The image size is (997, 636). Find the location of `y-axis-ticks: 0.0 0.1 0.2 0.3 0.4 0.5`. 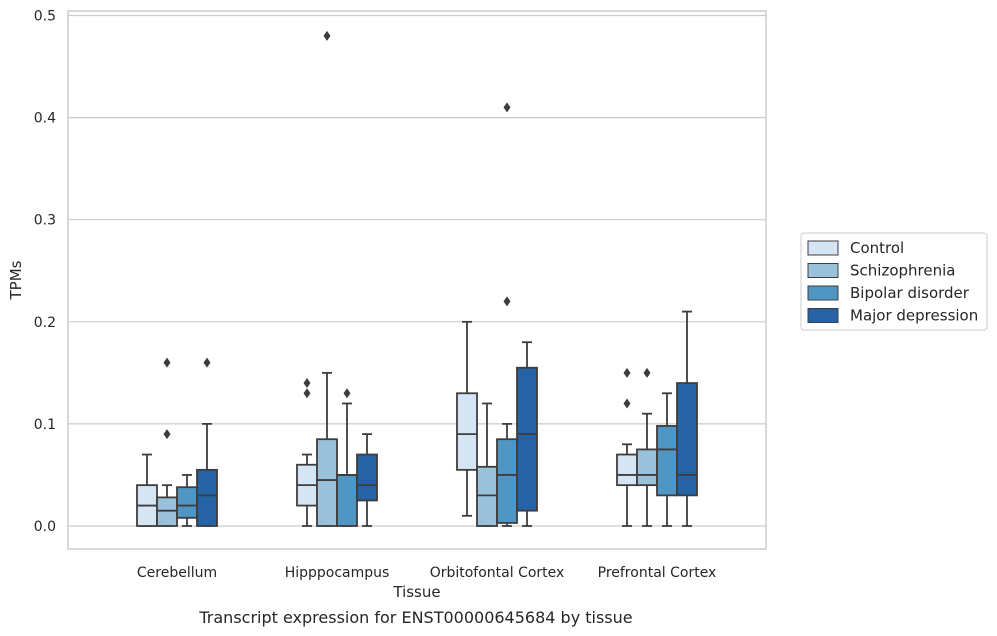

y-axis-ticks: 0.0 0.1 0.2 0.3 0.4 0.5 is located at coordinates (45, 272).